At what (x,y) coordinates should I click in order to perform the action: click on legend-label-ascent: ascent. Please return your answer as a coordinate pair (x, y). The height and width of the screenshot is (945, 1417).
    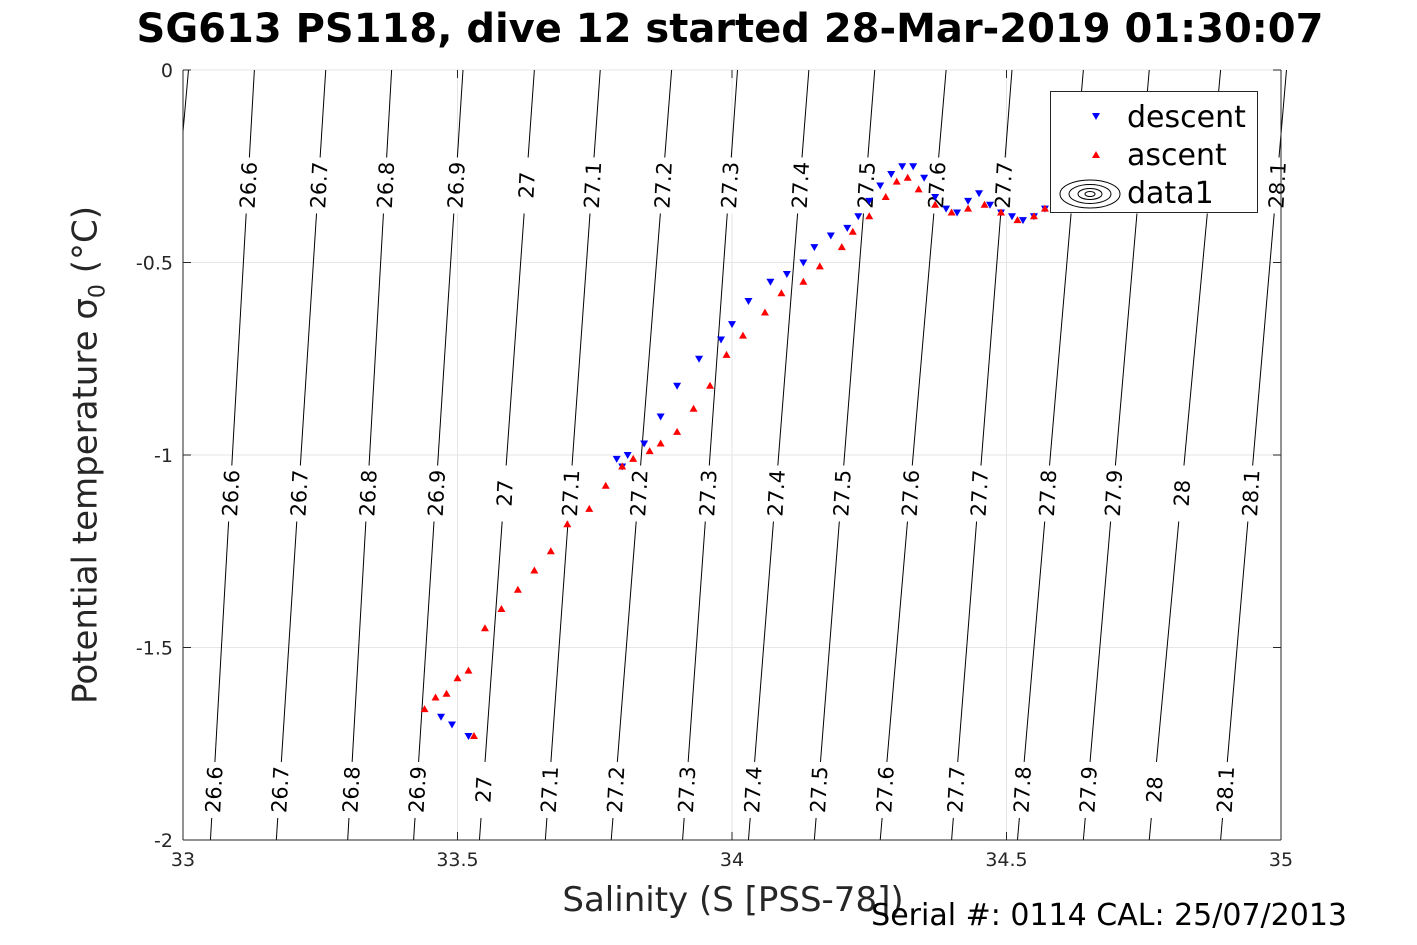
    Looking at the image, I should click on (1177, 155).